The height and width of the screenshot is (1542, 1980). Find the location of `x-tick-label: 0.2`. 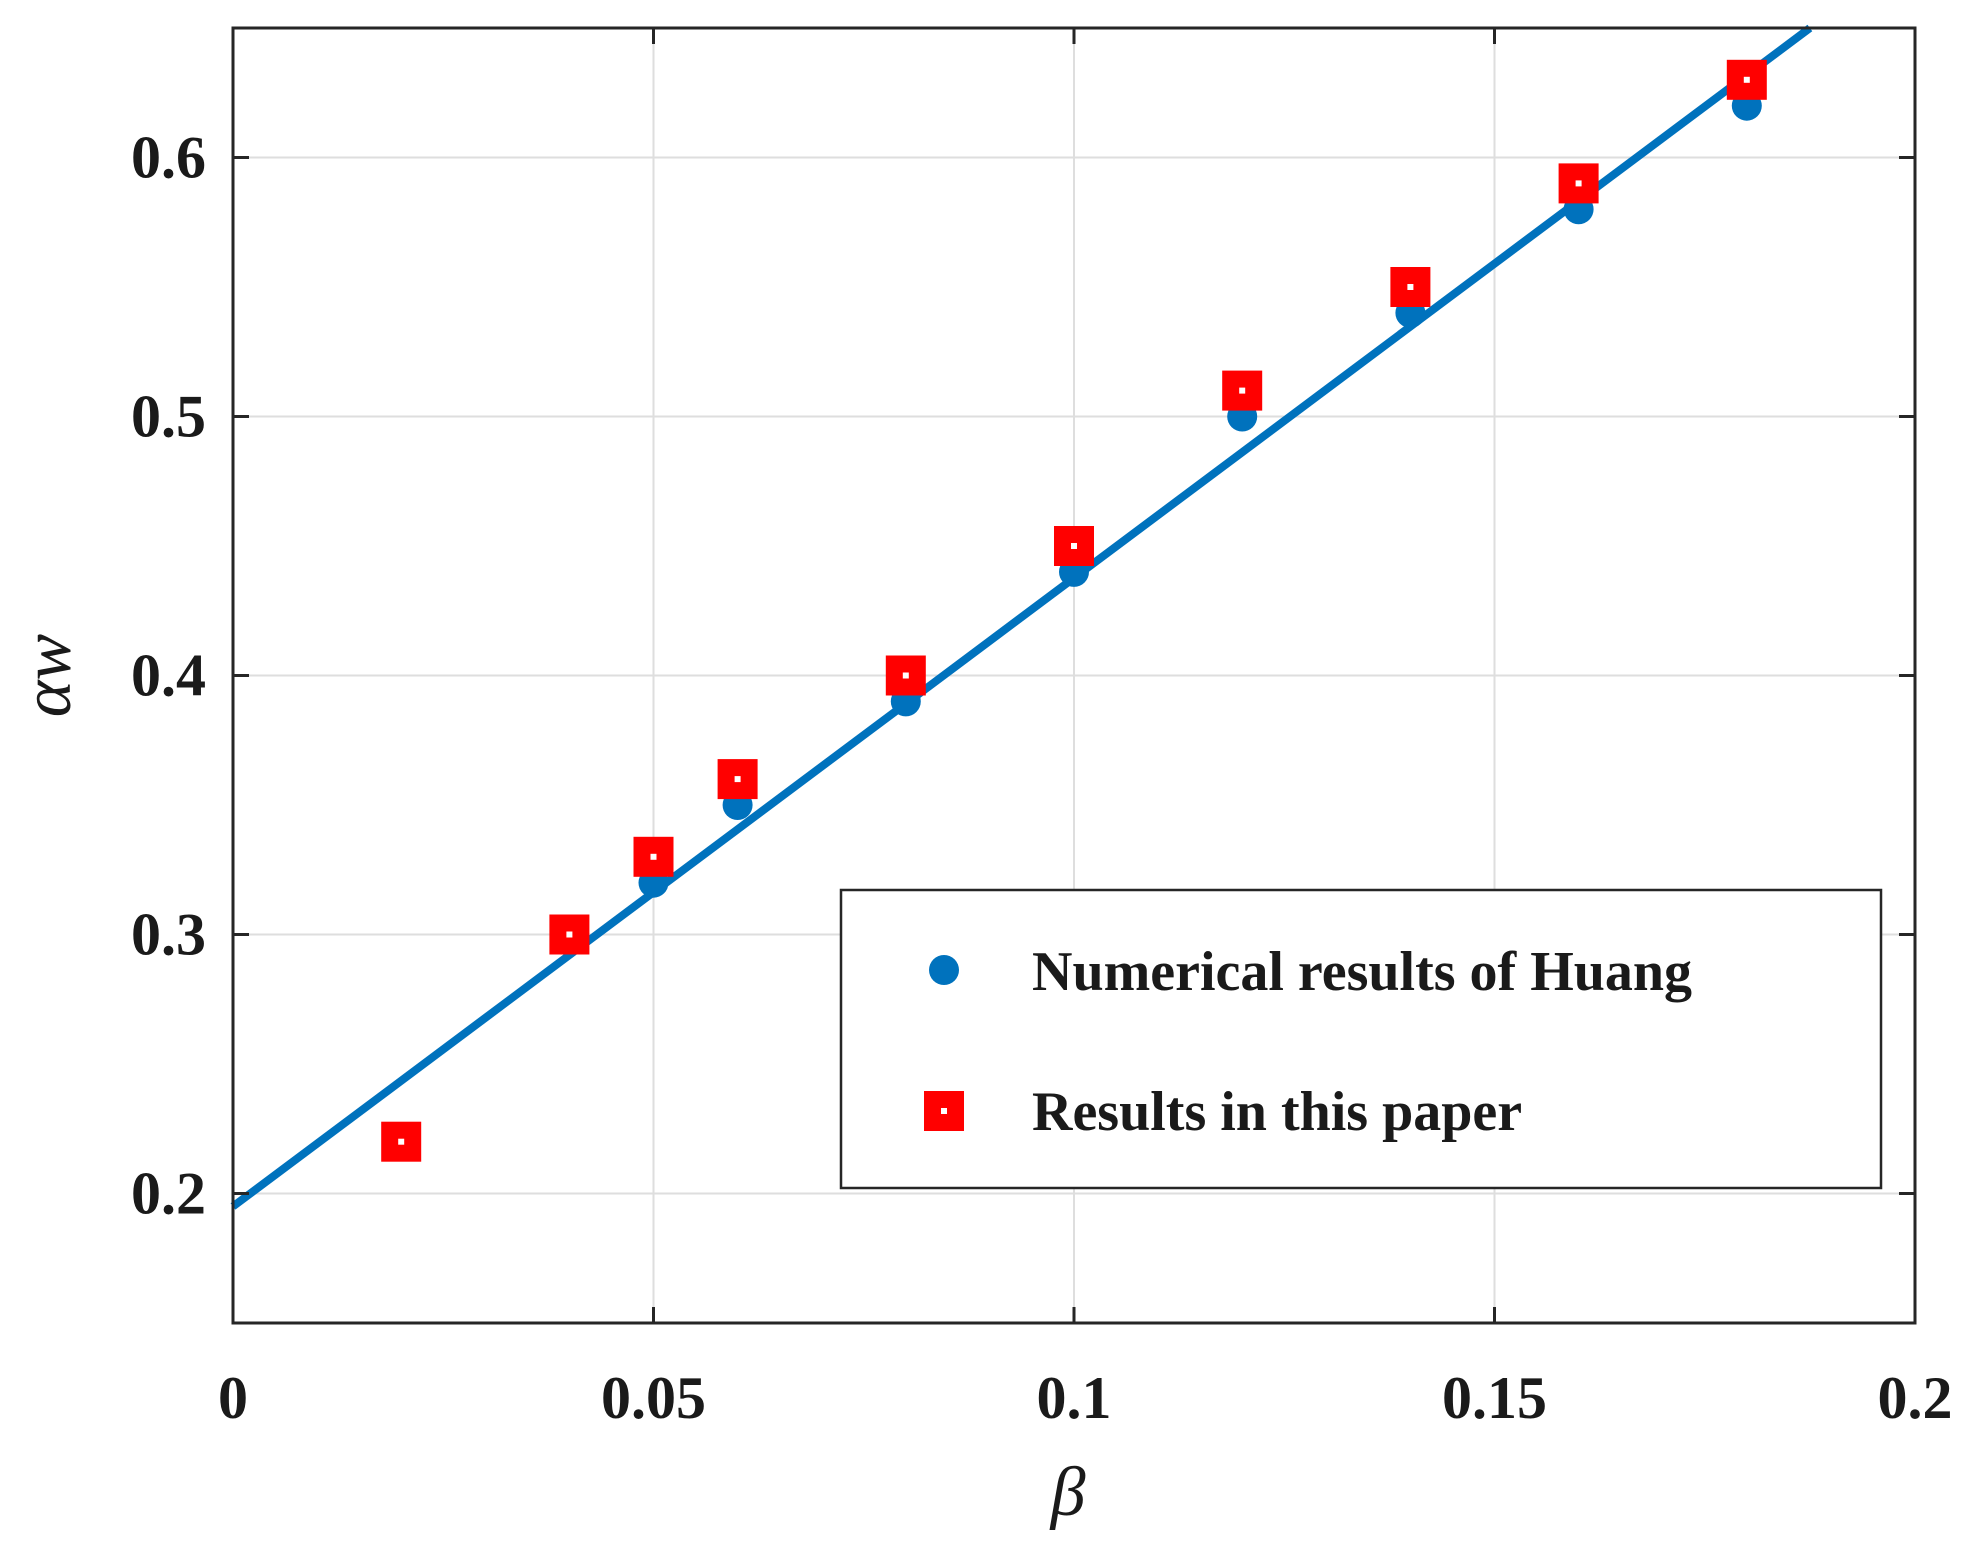

x-tick-label: 0.2 is located at coordinates (1915, 1398).